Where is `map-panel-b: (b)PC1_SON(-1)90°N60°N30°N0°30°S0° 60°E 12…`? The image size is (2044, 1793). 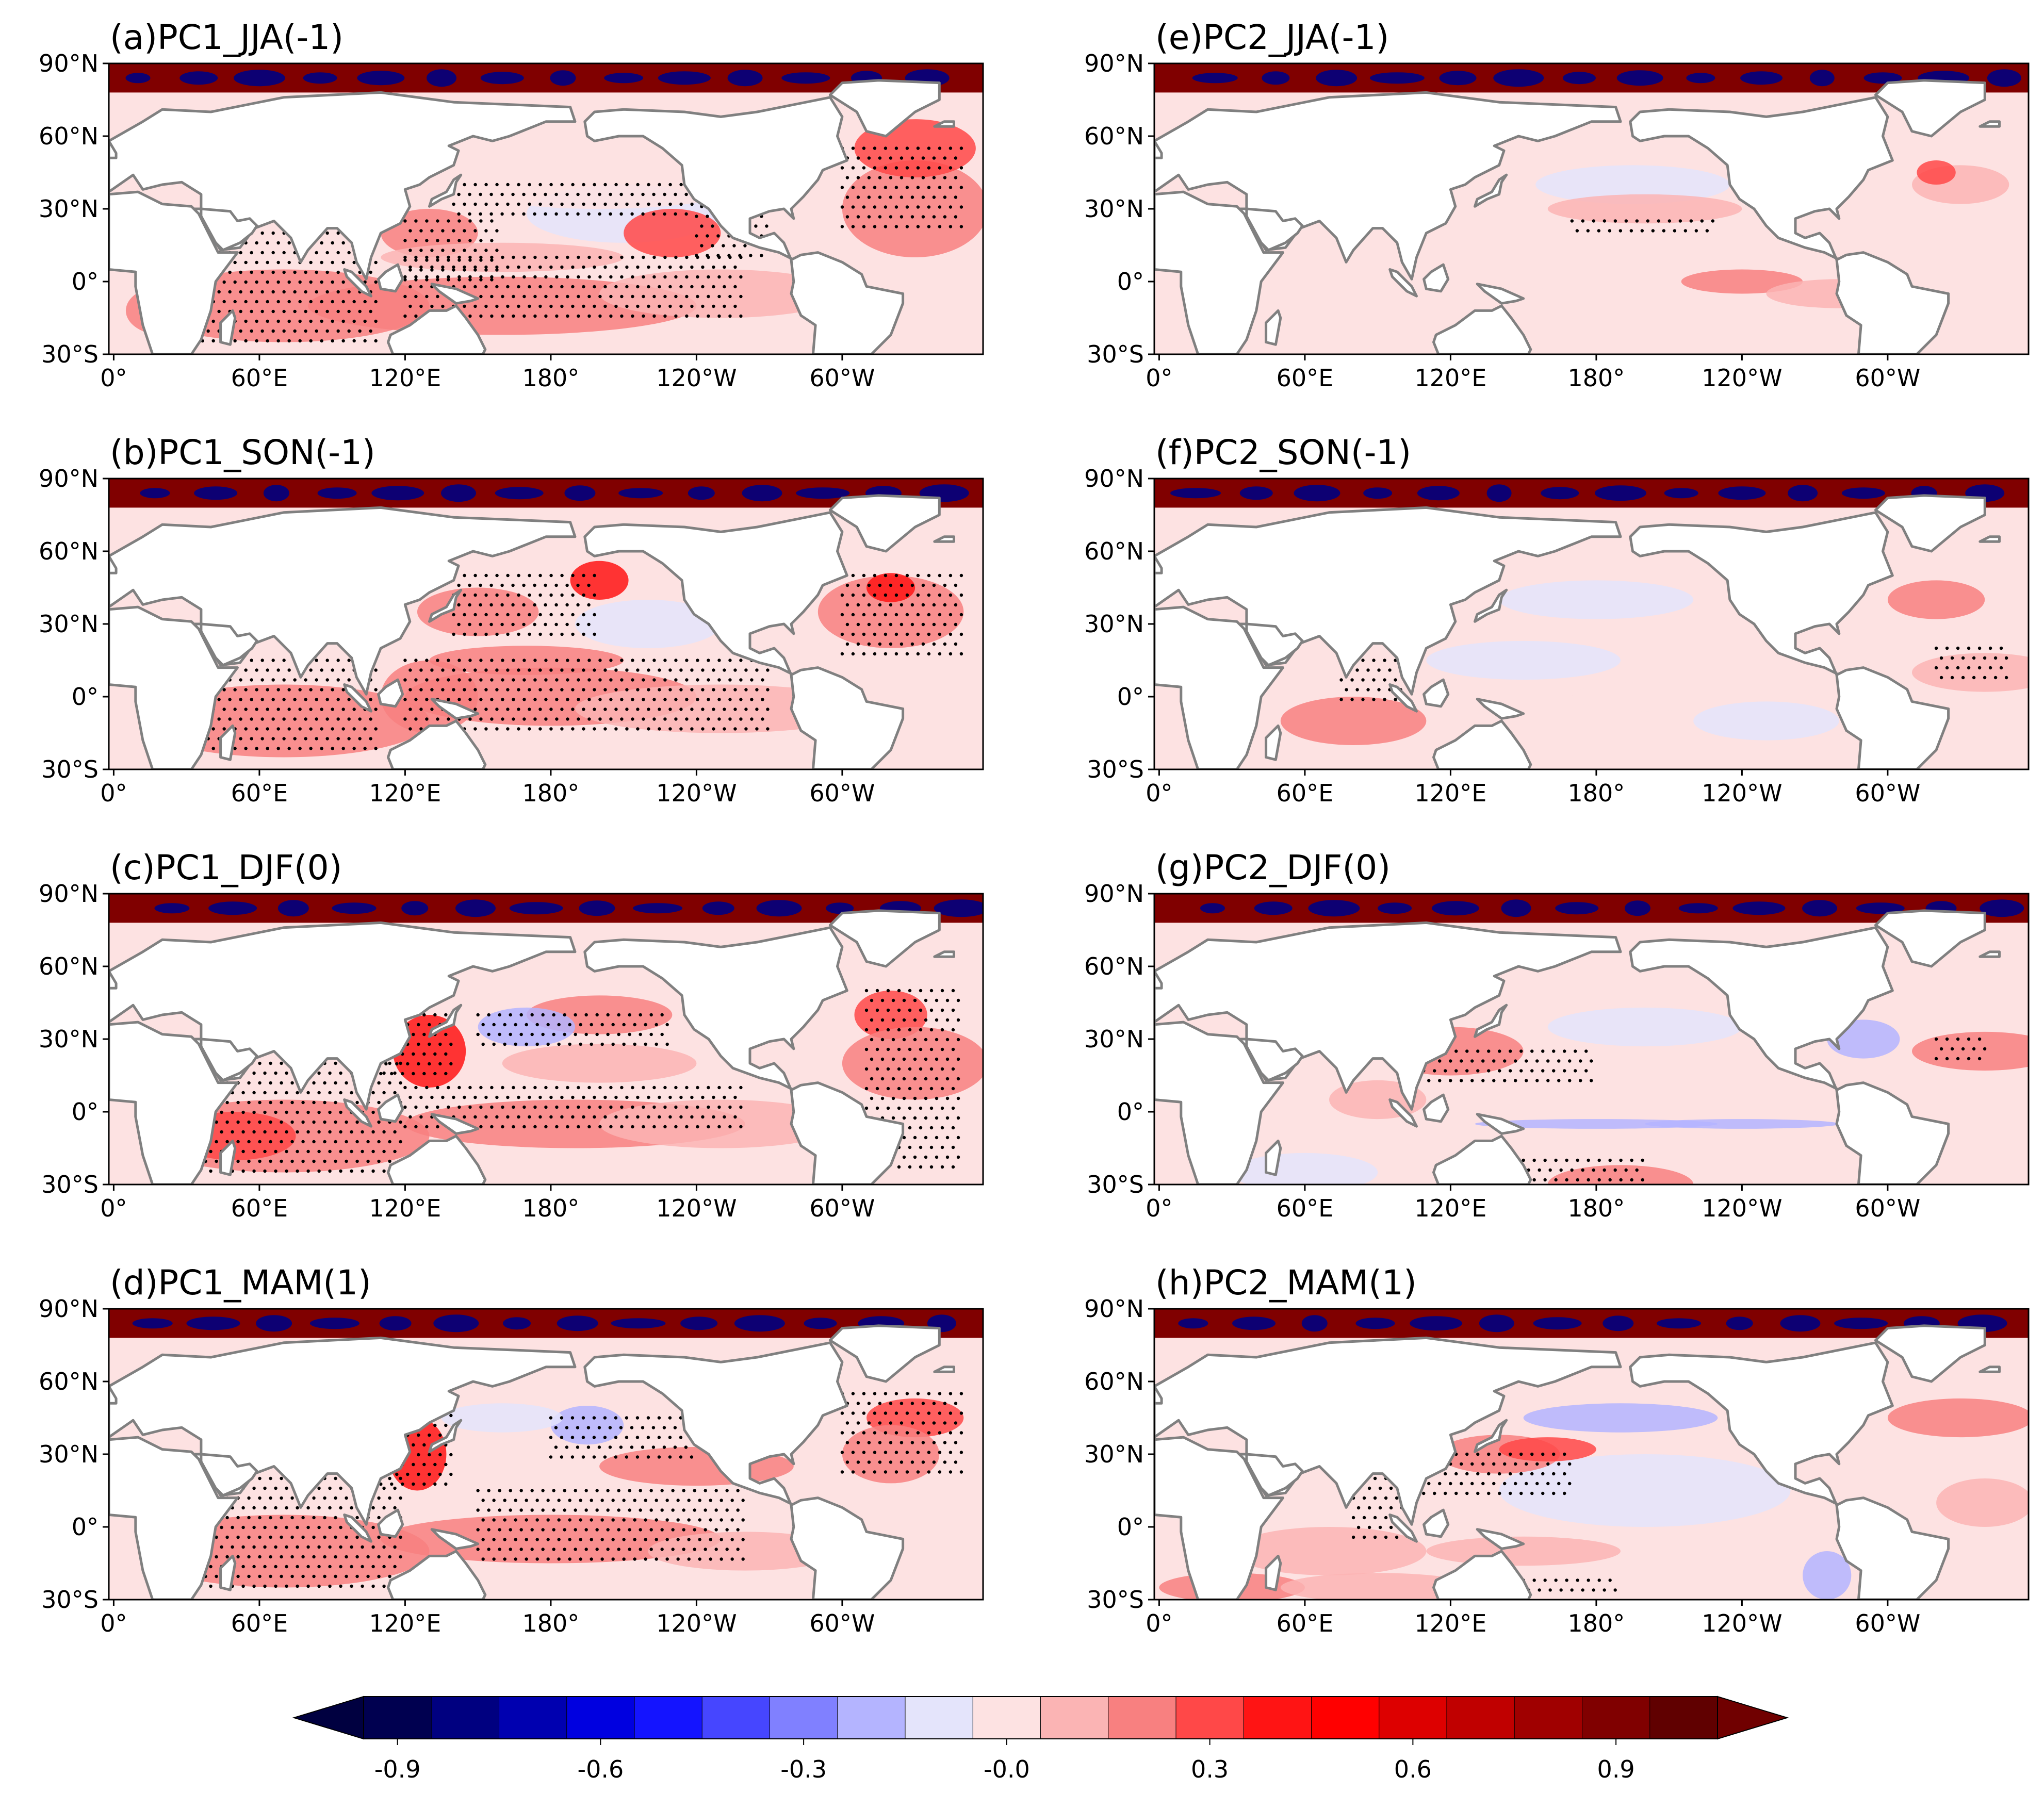
map-panel-b: (b)PC1_SON(-1)90°N60°N30°N0°30°S0° 60°E 12… is located at coordinates (512, 620).